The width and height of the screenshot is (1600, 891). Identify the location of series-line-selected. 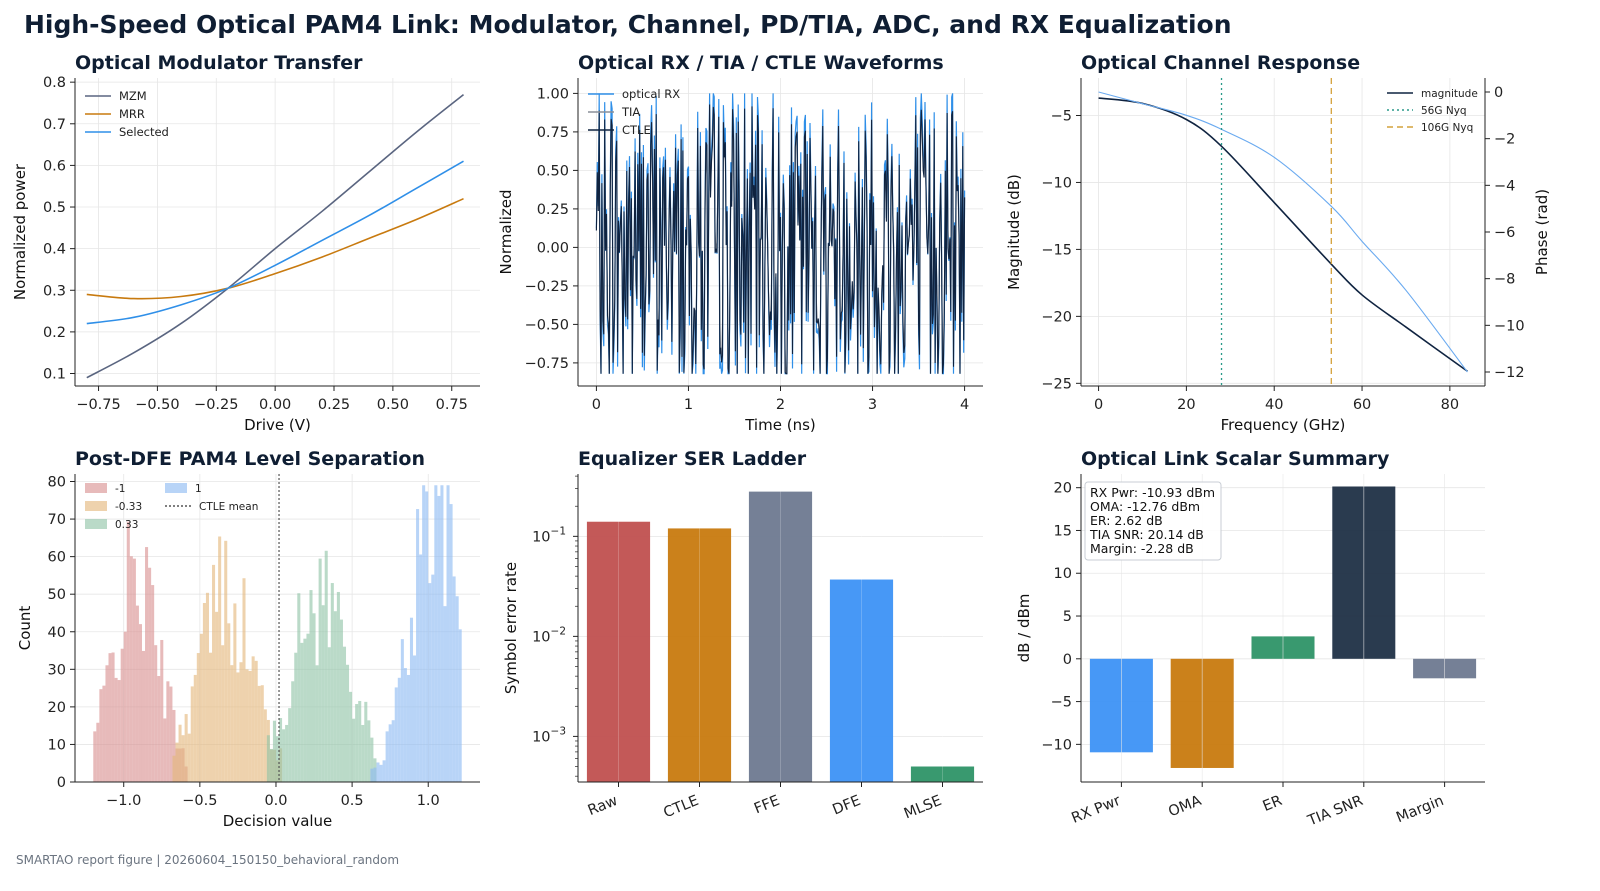
(275, 242).